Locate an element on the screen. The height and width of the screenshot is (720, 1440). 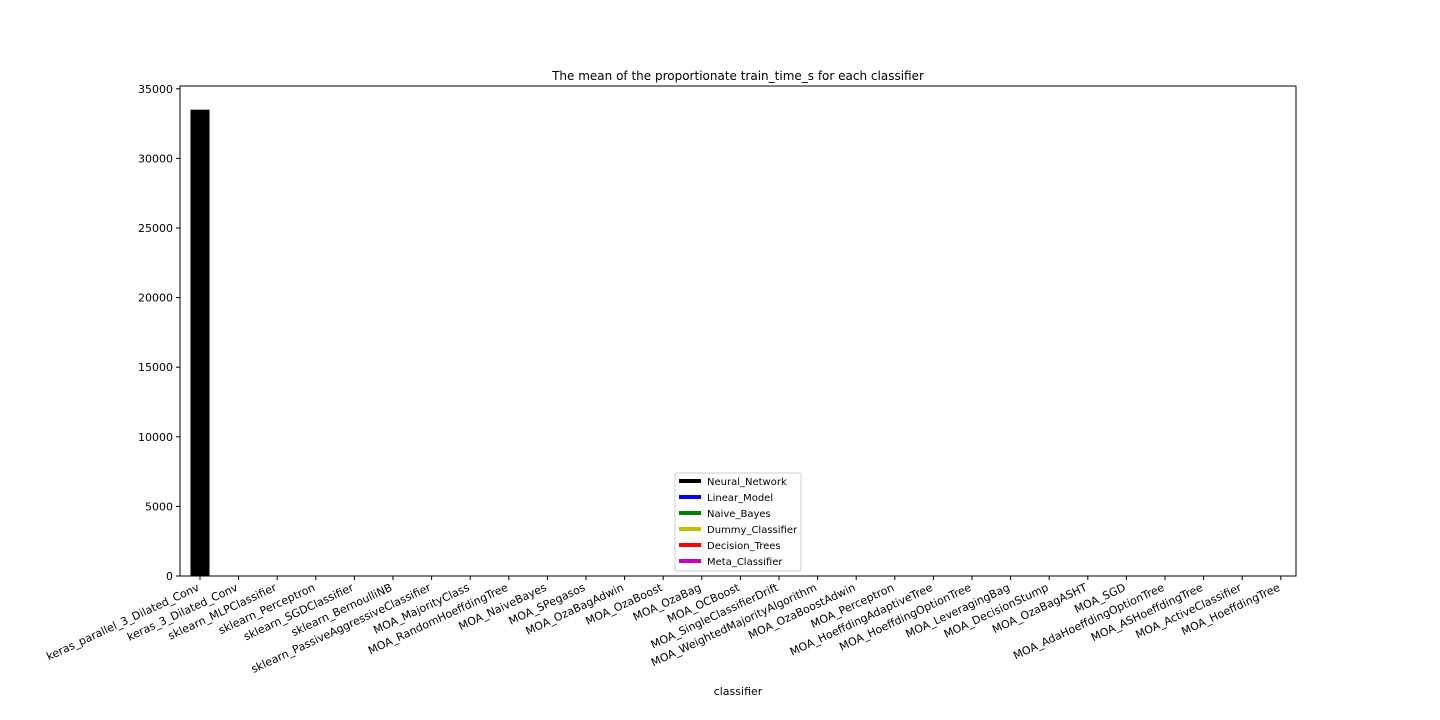
y-tick-label: 25000 is located at coordinates (155, 228).